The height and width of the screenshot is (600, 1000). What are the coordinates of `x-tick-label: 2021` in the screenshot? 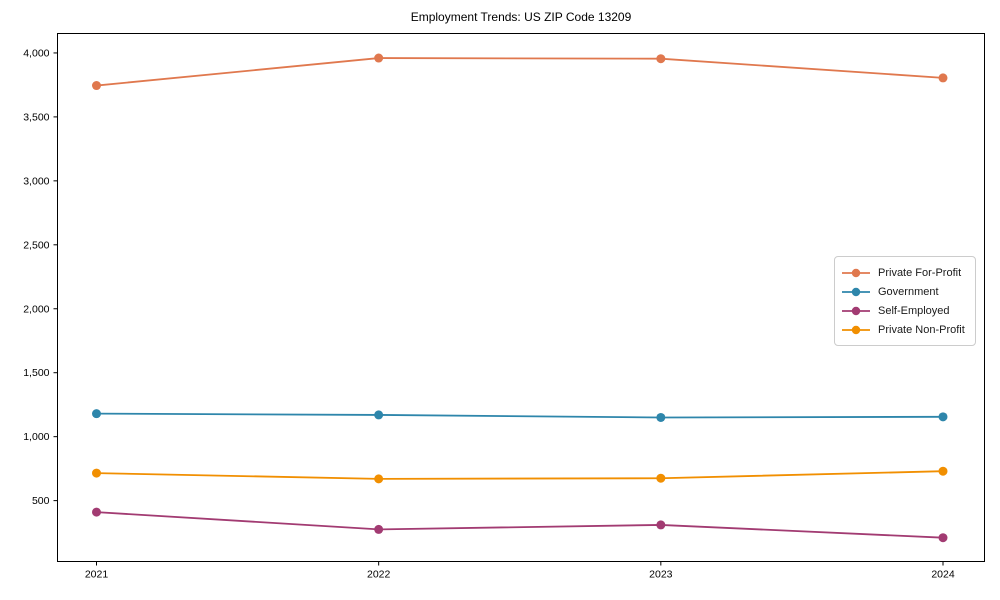 It's located at (97, 575).